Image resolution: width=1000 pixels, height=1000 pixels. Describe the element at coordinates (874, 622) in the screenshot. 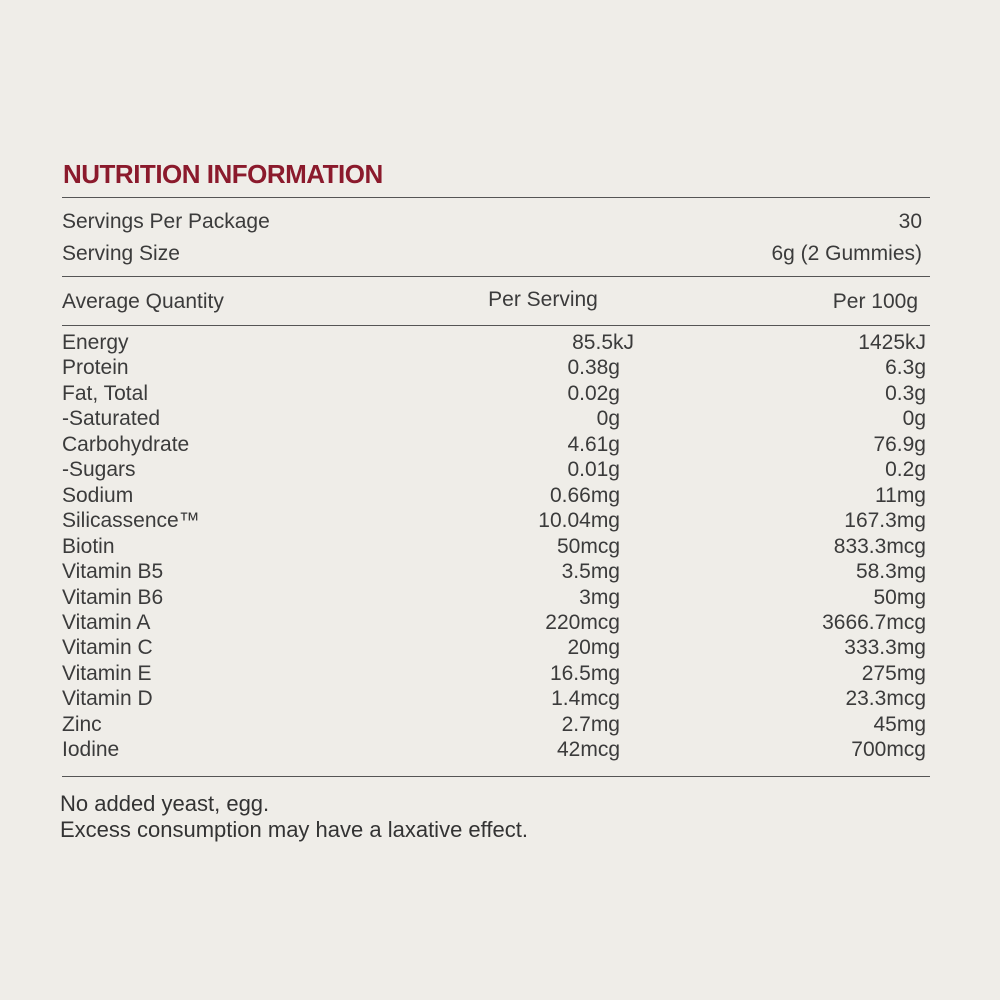

I see `per-100g: 3666.7mcg` at that location.